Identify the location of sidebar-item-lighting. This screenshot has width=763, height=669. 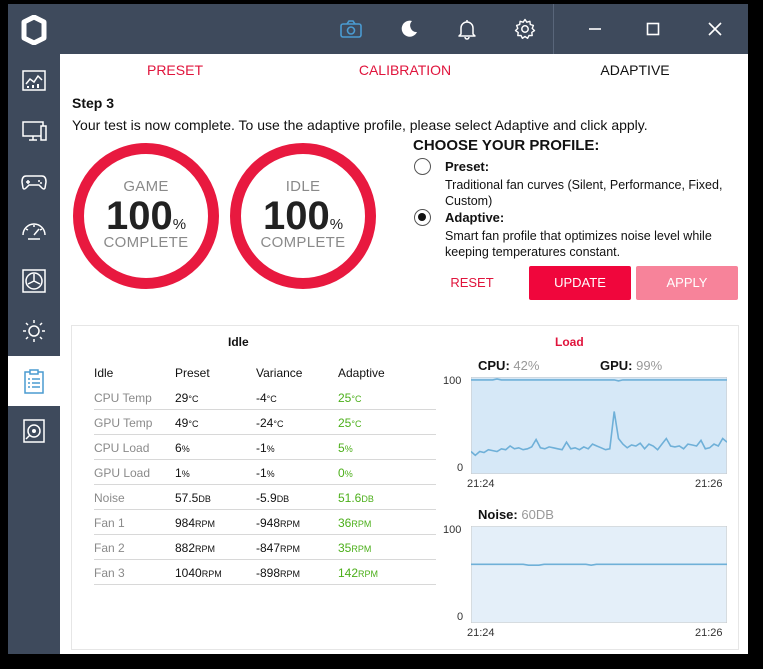
(34, 331).